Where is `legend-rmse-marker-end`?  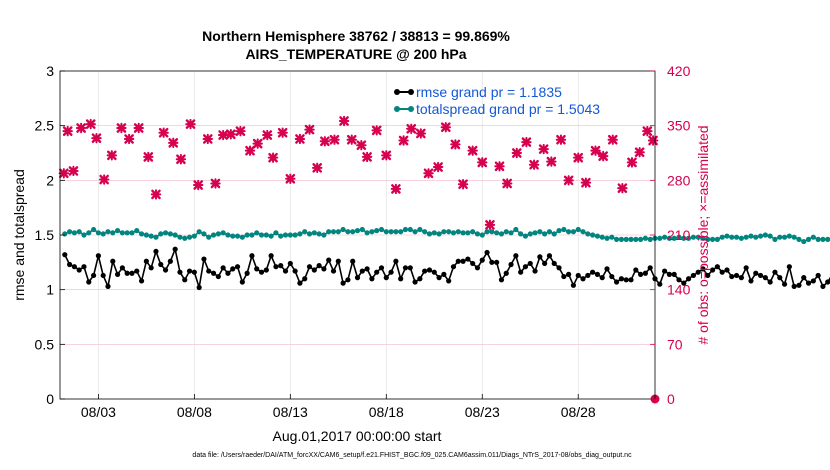
legend-rmse-marker-end is located at coordinates (411, 92).